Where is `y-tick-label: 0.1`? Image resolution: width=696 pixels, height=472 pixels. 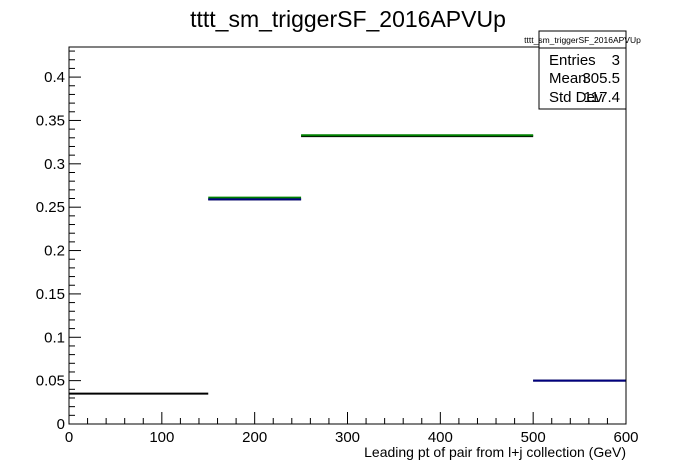
y-tick-label: 0.1 is located at coordinates (54, 337).